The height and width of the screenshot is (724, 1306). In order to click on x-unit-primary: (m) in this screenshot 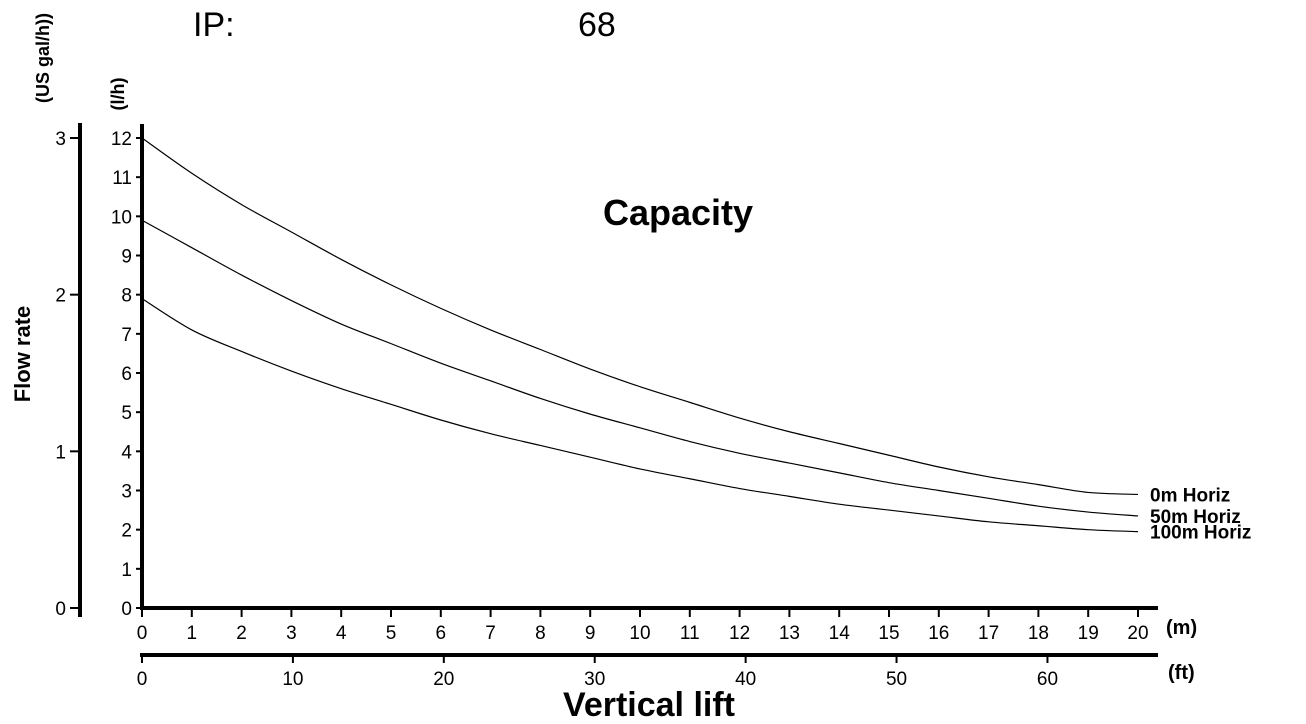, I will do `click(1181, 628)`.